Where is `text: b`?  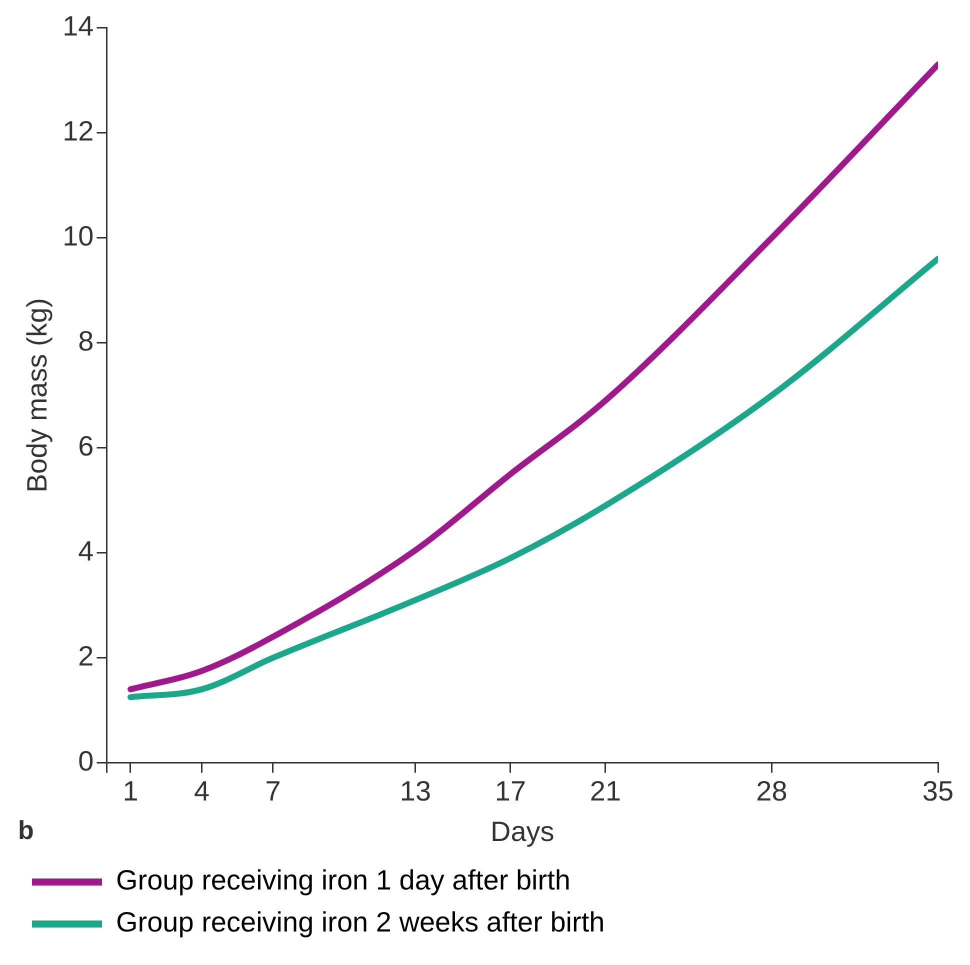
text: b is located at coordinates (26, 830).